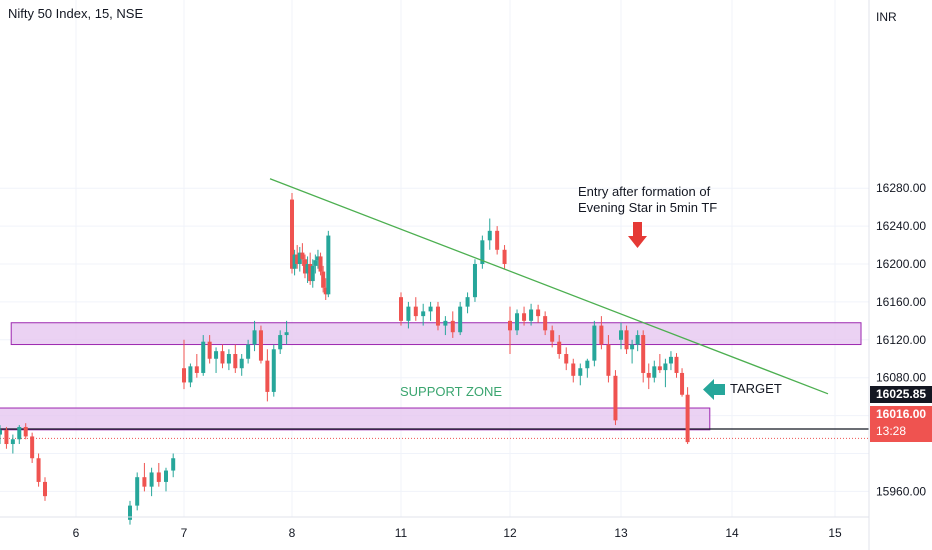 The width and height of the screenshot is (932, 550). Describe the element at coordinates (457, 533) in the screenshot. I see `x-axis-labels: 6 7 8 11 12 13 14 15` at that location.